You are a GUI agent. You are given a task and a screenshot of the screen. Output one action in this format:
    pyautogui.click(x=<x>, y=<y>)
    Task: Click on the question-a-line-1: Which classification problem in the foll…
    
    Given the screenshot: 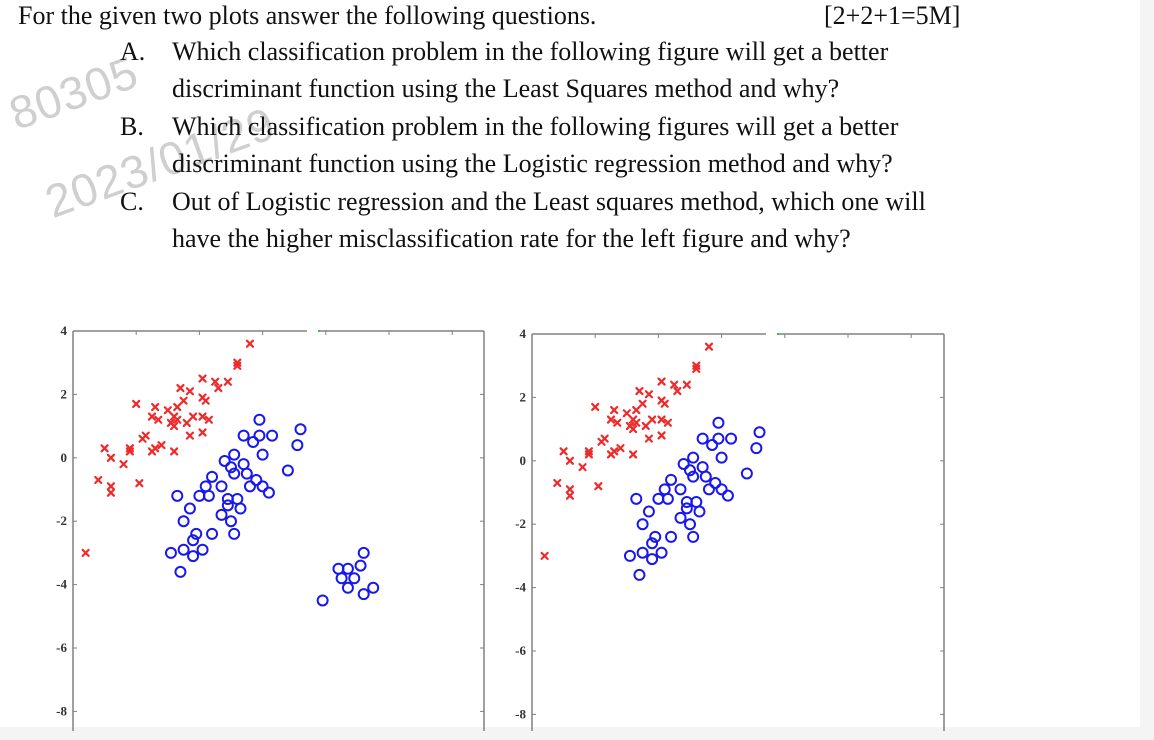 What is the action you would take?
    pyautogui.click(x=530, y=51)
    